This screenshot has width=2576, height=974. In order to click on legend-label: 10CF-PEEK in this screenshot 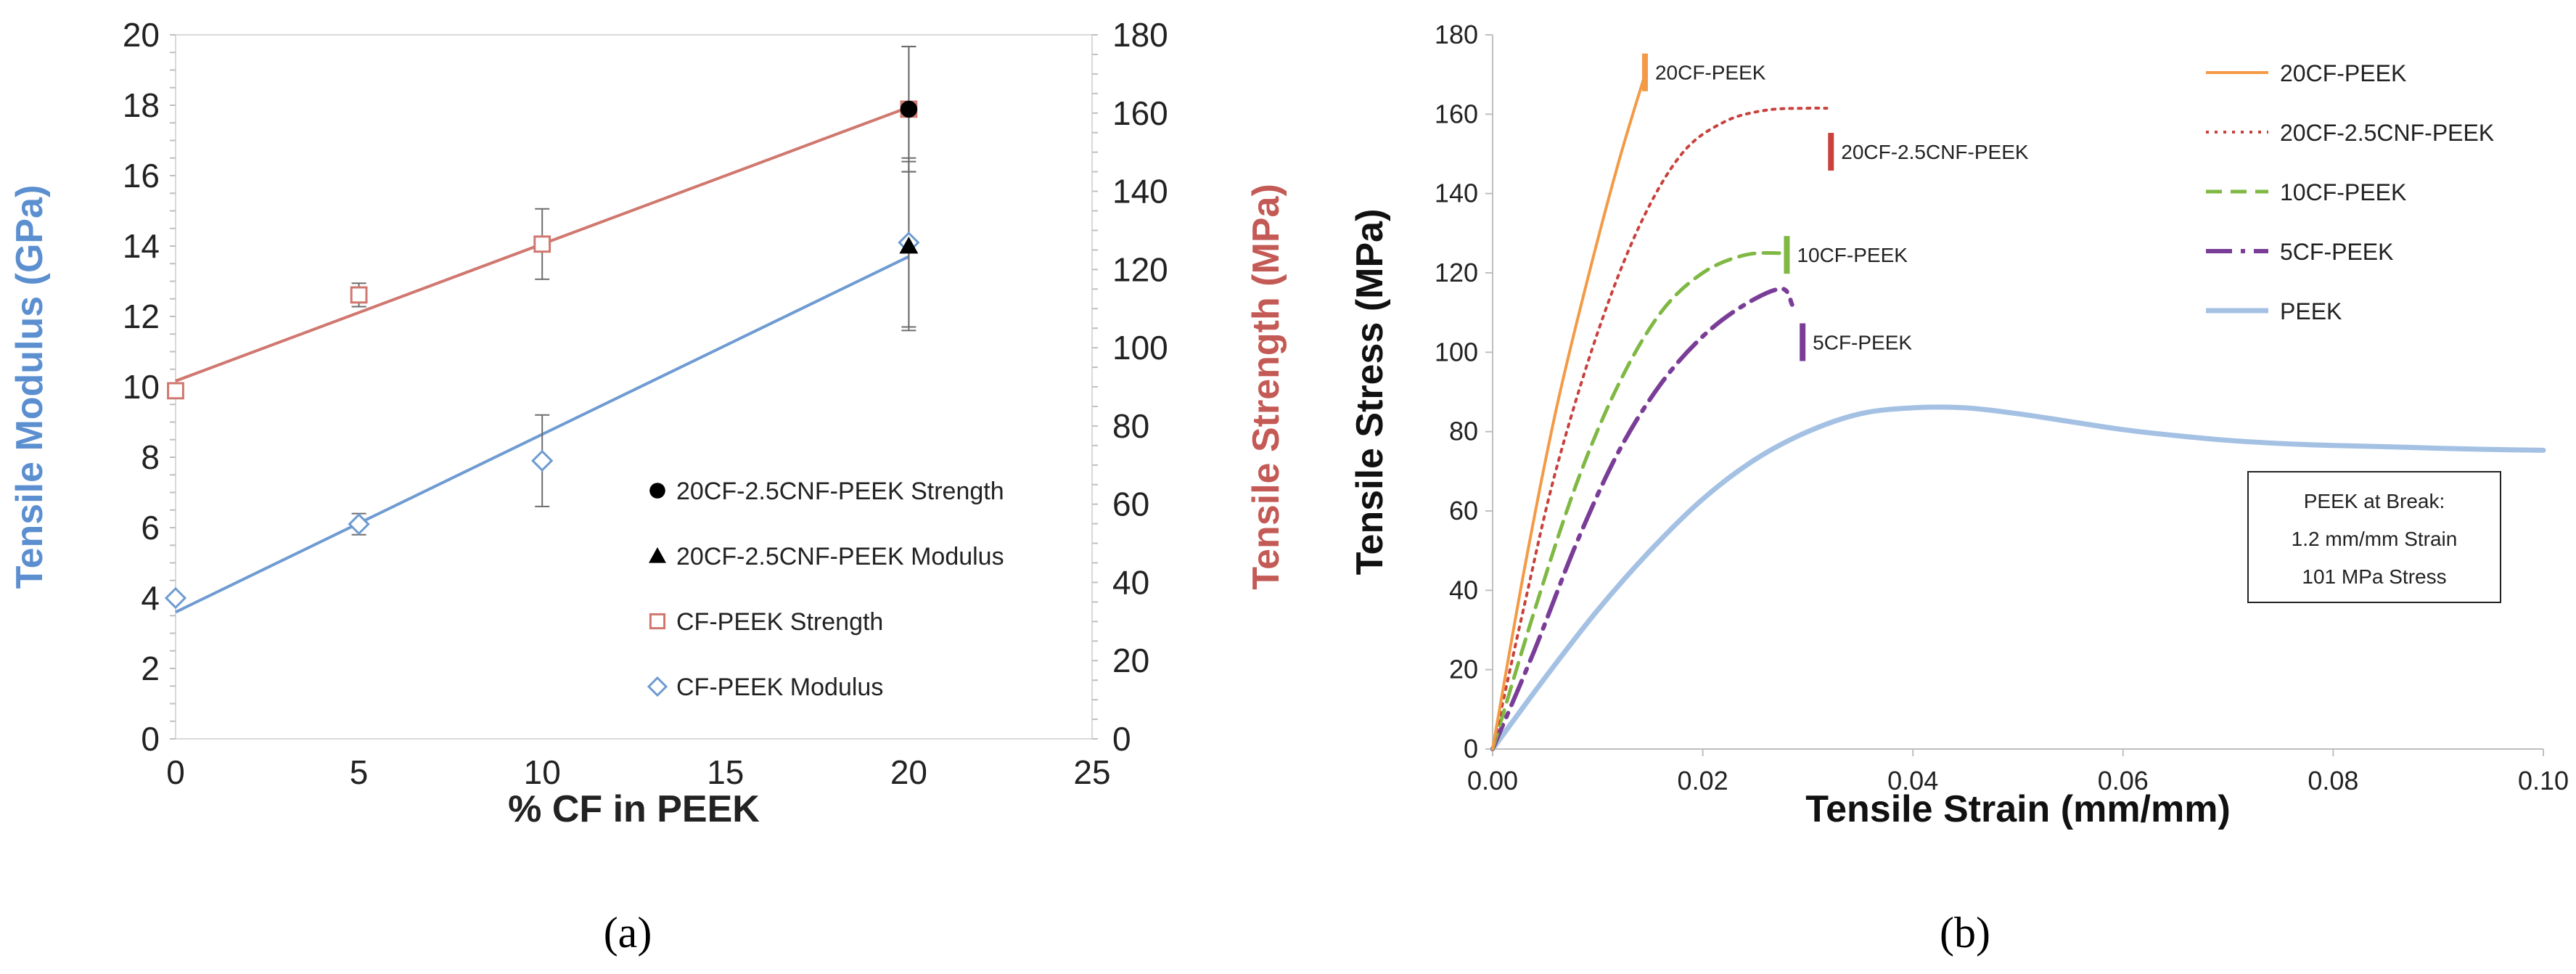, I will do `click(2343, 192)`.